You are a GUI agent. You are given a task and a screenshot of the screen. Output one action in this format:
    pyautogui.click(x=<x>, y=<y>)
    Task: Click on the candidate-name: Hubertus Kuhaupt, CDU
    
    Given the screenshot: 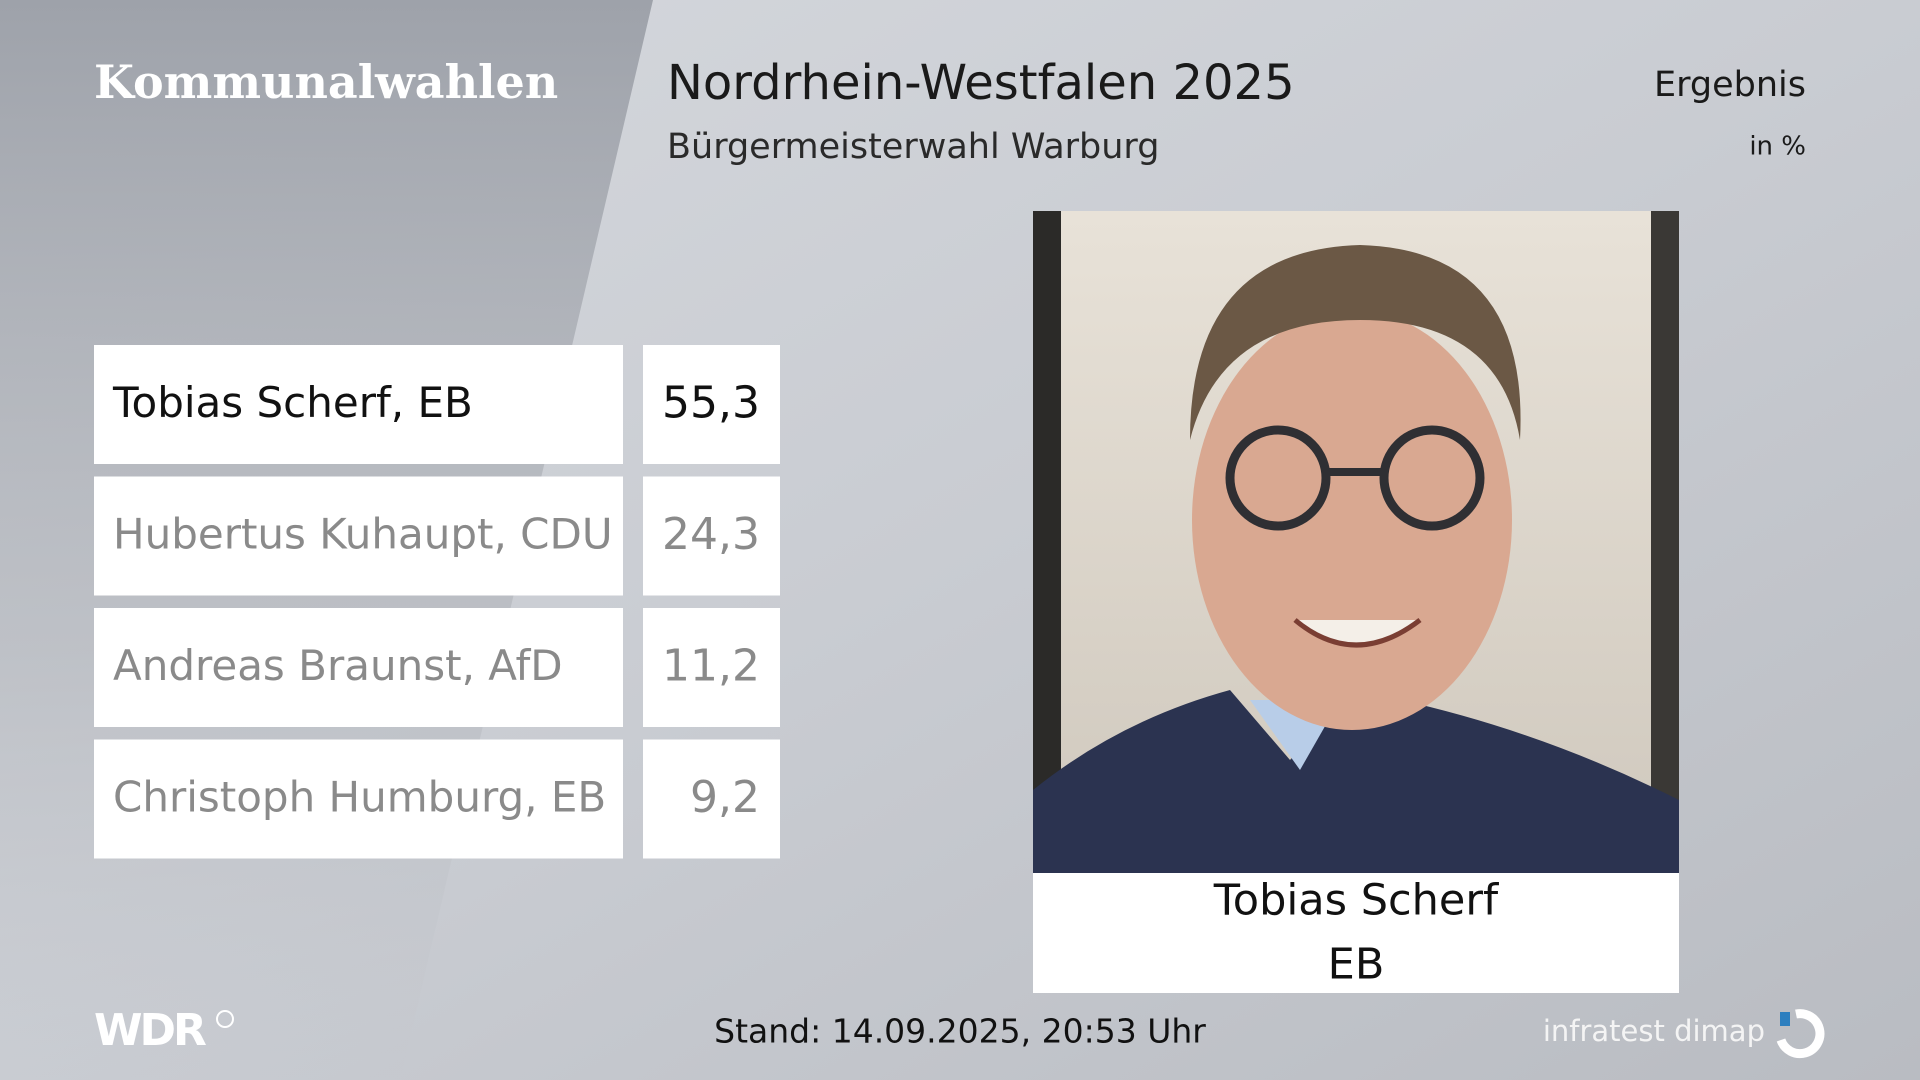 What is the action you would take?
    pyautogui.click(x=363, y=534)
    